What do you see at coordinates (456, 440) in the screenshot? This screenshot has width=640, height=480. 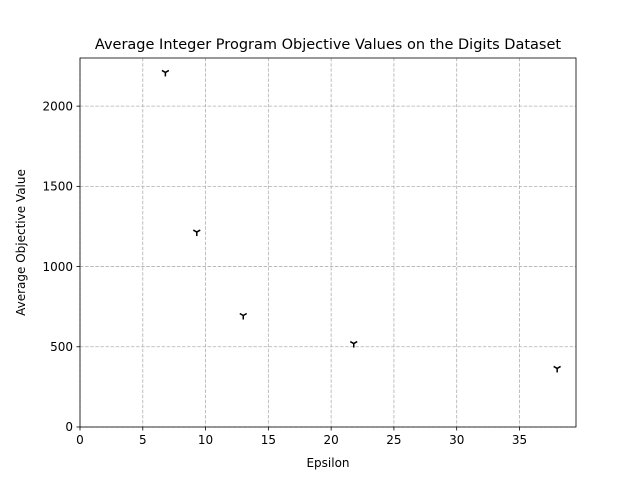 I see `x-tick-label: 30` at bounding box center [456, 440].